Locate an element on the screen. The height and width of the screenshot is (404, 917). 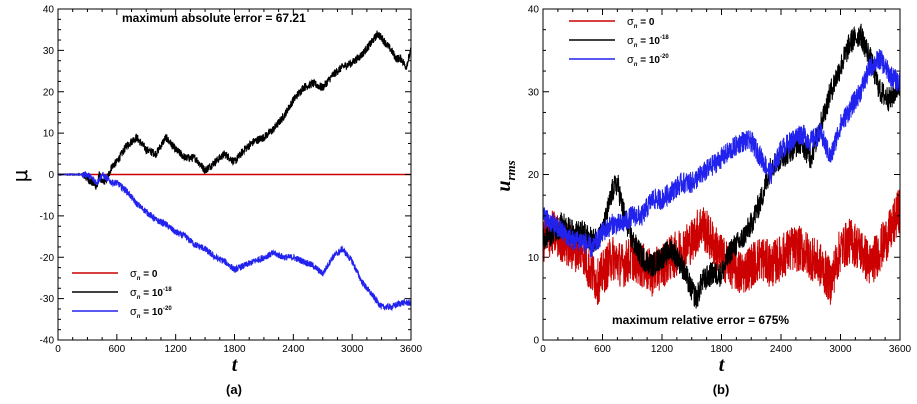
y-tick-label: -40 is located at coordinates (47, 341).